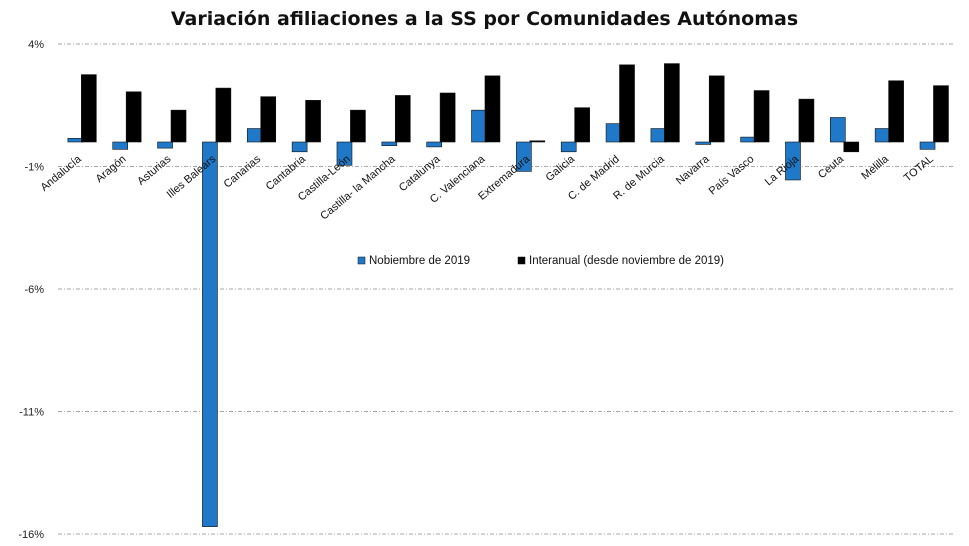 Image resolution: width=969 pixels, height=546 pixels. Describe the element at coordinates (732, 175) in the screenshot. I see `x-category-label: País Vasco` at that location.